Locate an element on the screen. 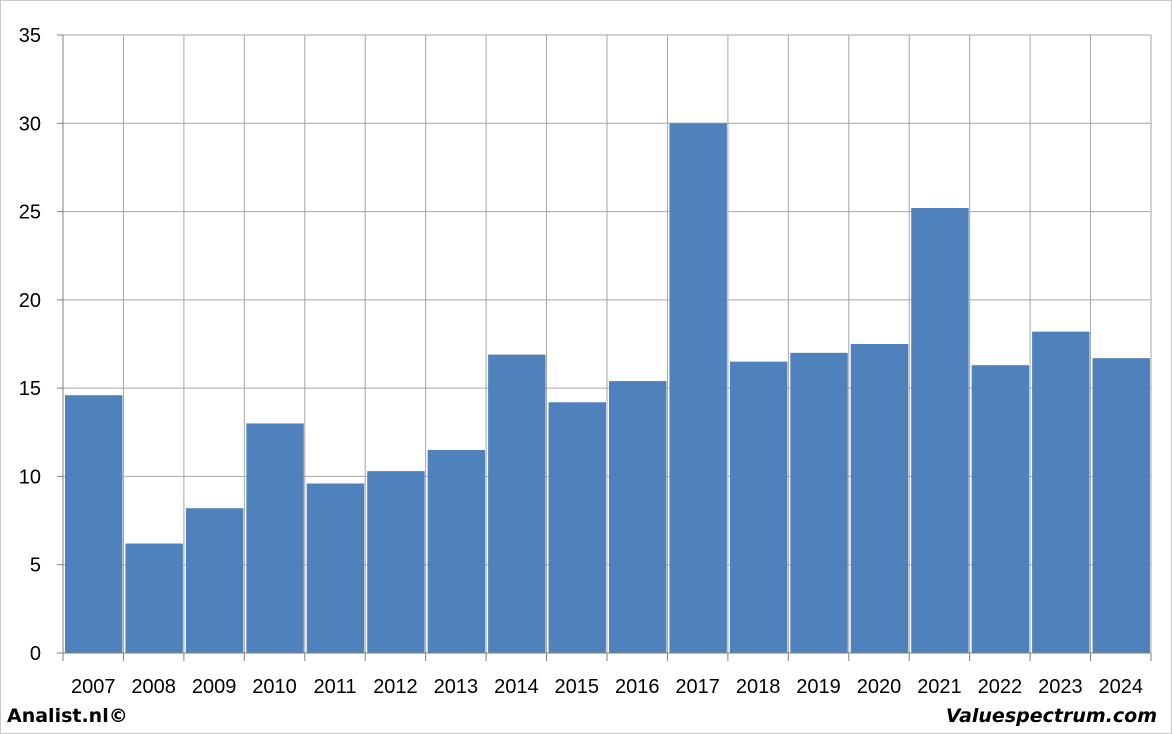 This screenshot has width=1172, height=734. y-tick-label: 30 is located at coordinates (30, 124).